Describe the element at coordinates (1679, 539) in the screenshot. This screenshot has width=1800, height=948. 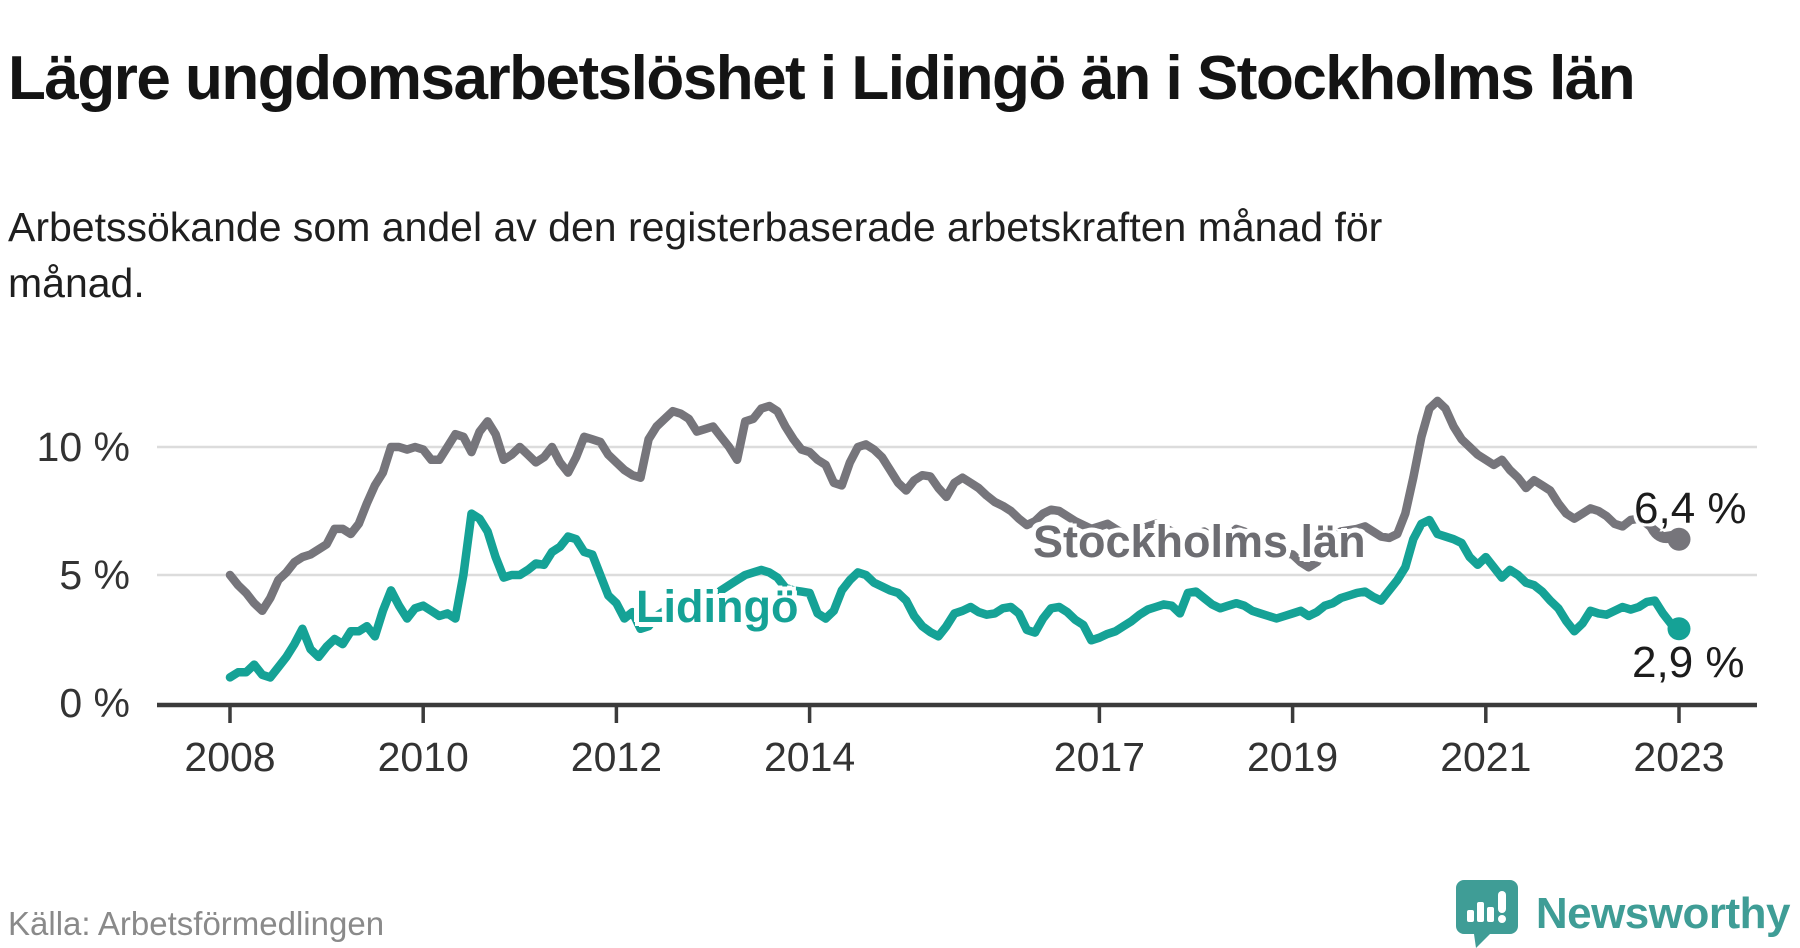
I see `end-dot-stockholms-lan` at that location.